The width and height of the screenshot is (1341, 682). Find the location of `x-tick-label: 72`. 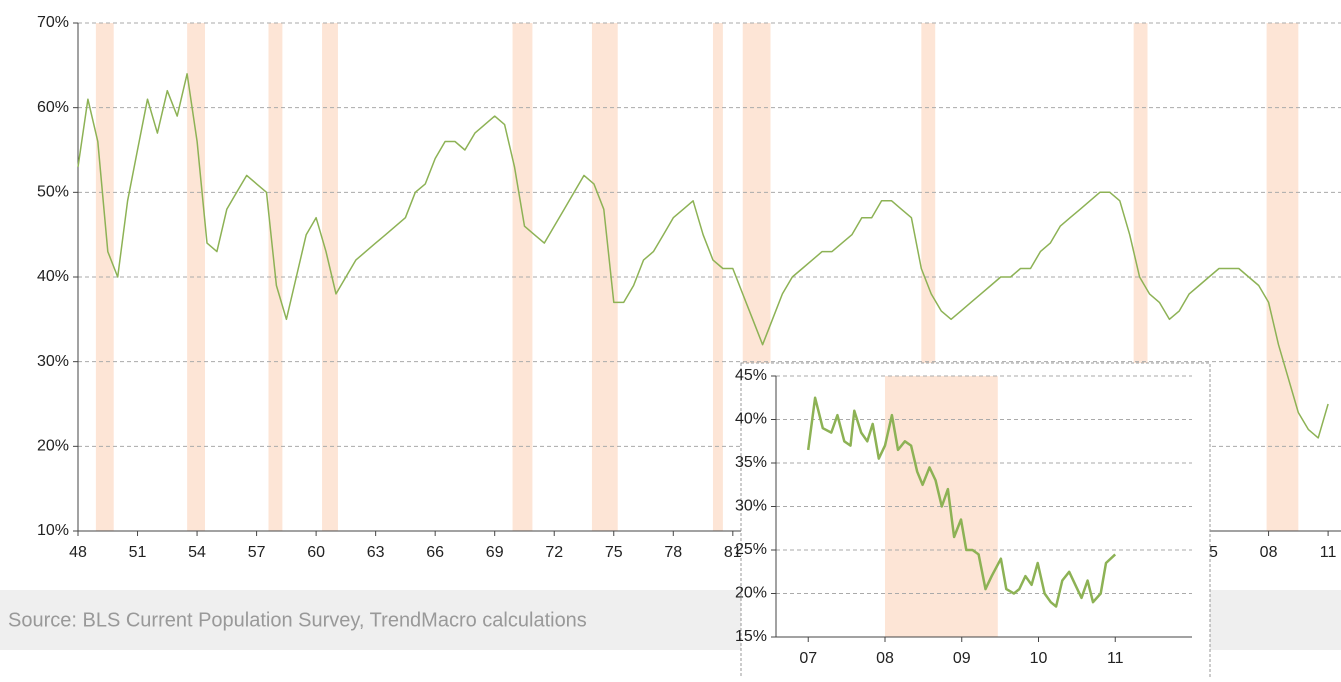

x-tick-label: 72 is located at coordinates (554, 552).